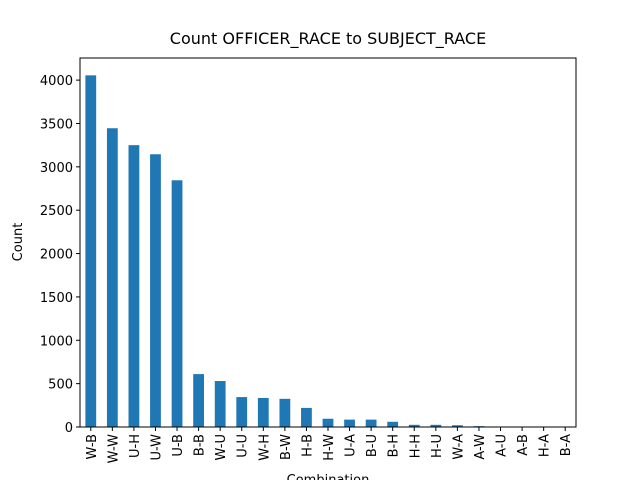  I want to click on x-tick-label: H-B, so click(307, 445).